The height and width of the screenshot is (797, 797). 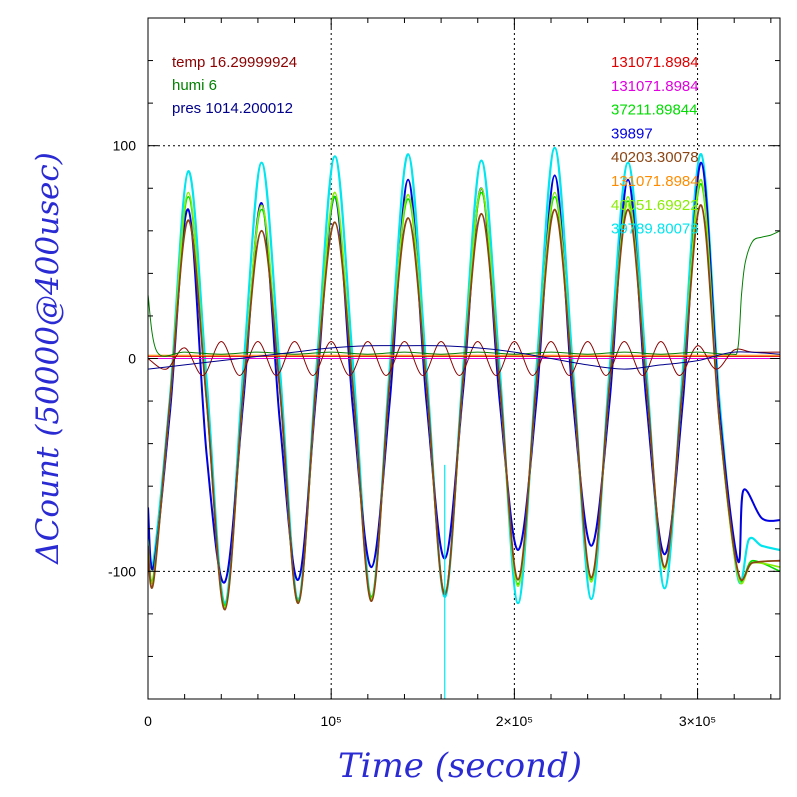 I want to click on x-tick-label: 3×10⁵, so click(x=697, y=721).